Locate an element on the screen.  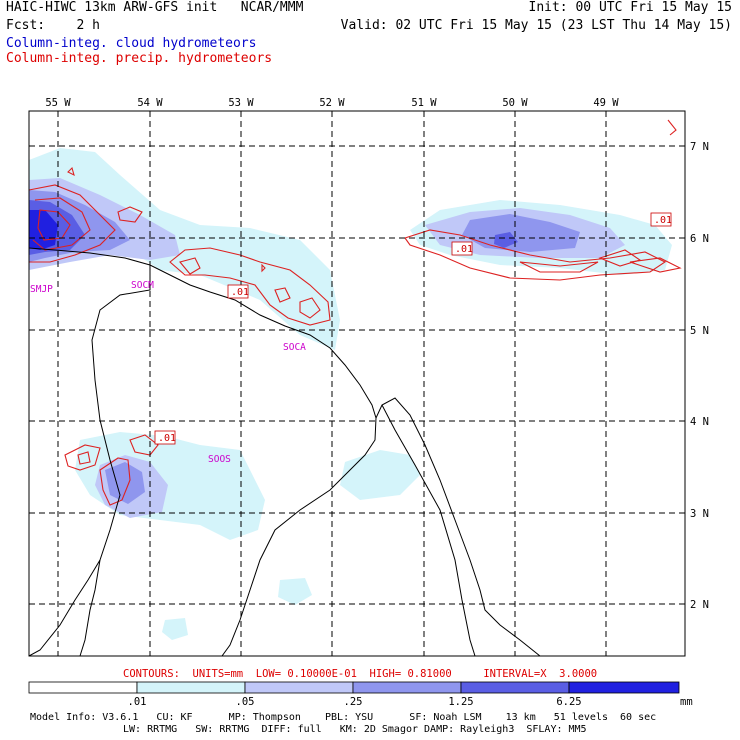
init-time: Init: 00 UTC Fri 15 May 15 is located at coordinates (630, 7).